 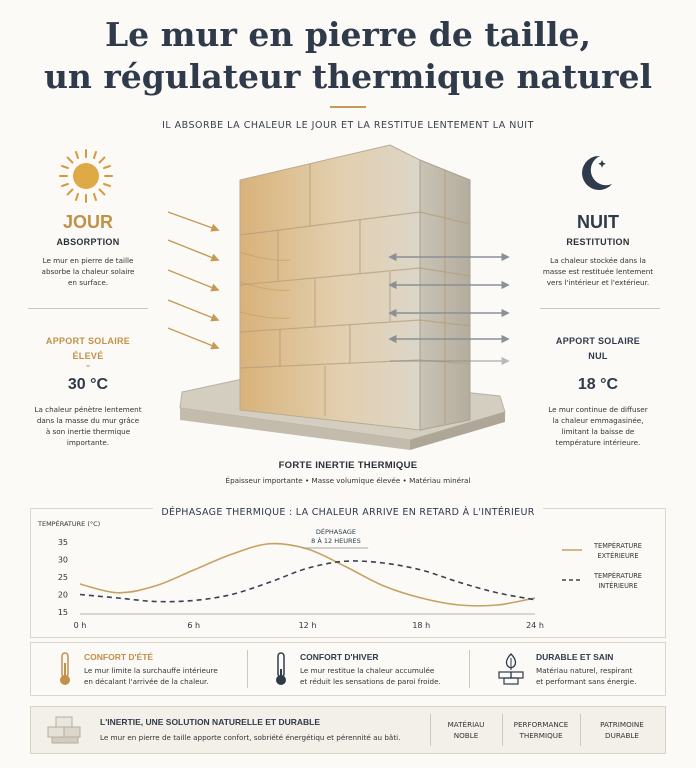 I want to click on day-apport-1: APPORT SOLAIRE, so click(x=88, y=341).